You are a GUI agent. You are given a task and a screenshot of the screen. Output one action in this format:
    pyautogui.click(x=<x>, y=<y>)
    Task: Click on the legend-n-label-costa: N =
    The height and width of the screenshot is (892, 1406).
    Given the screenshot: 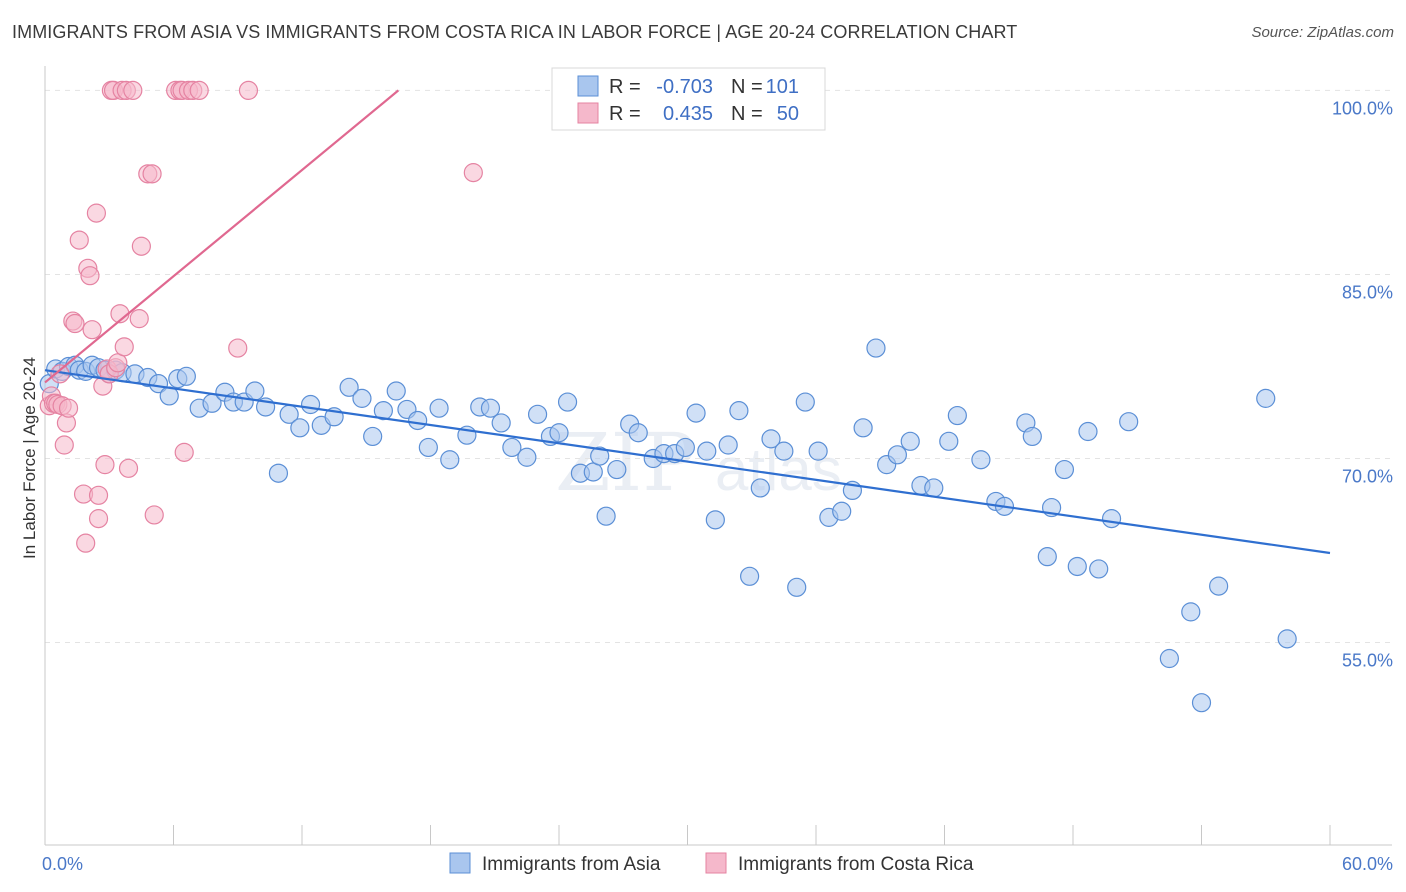 What is the action you would take?
    pyautogui.click(x=747, y=114)
    